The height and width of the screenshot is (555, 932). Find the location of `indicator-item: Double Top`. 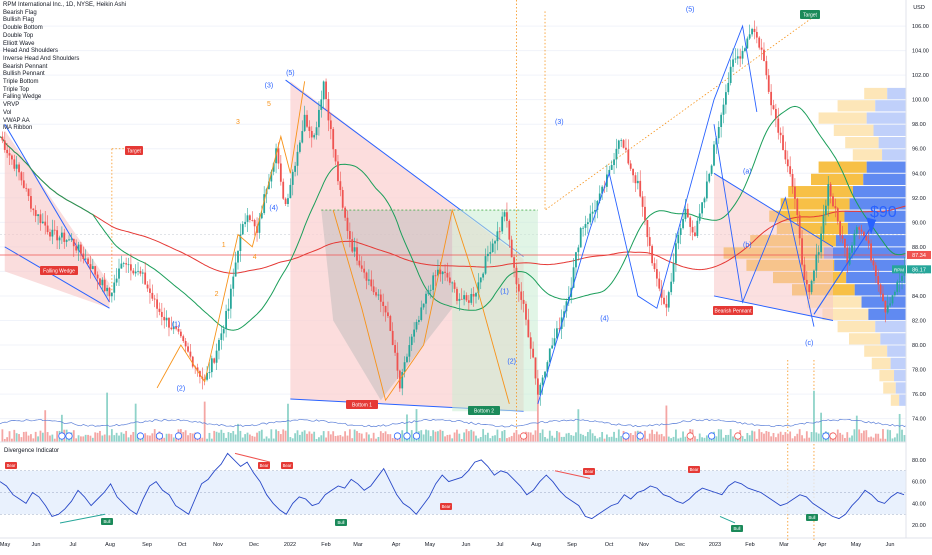

indicator-item: Double Top is located at coordinates (18, 35).